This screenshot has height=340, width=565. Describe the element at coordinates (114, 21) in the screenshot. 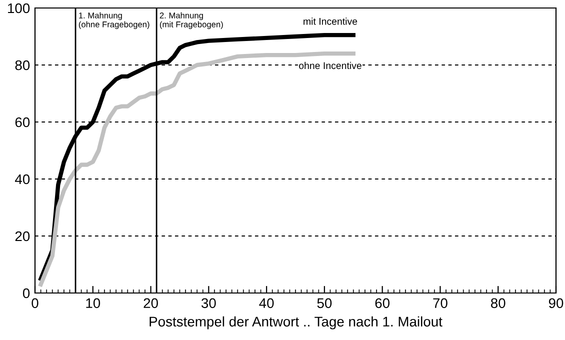

I see `ref-line-label: 1. Mahnung (ohne Fragebogen)` at that location.